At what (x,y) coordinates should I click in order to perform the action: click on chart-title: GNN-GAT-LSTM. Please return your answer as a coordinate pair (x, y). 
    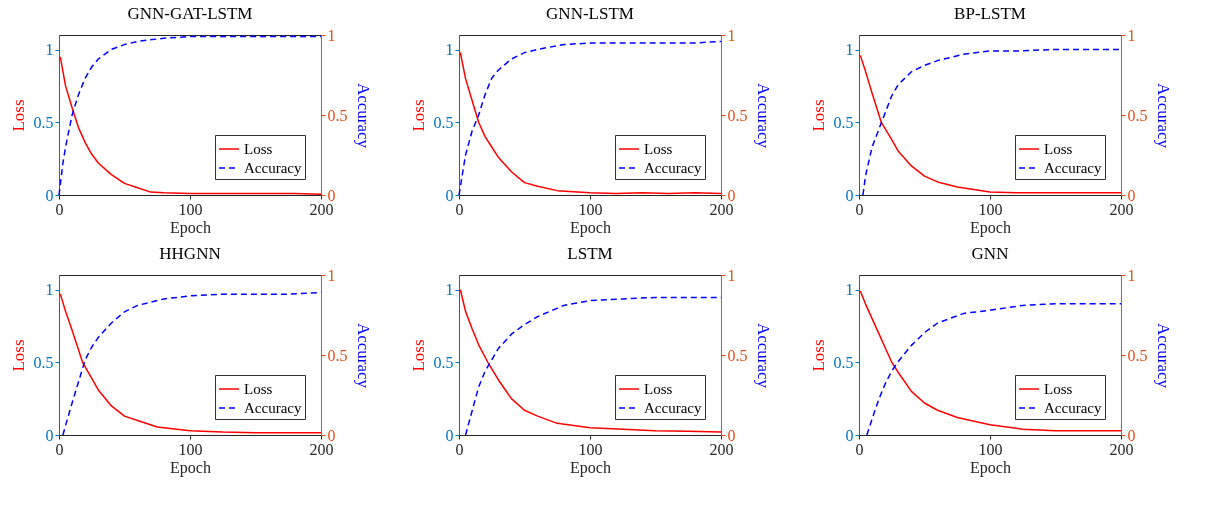
    Looking at the image, I should click on (190, 13).